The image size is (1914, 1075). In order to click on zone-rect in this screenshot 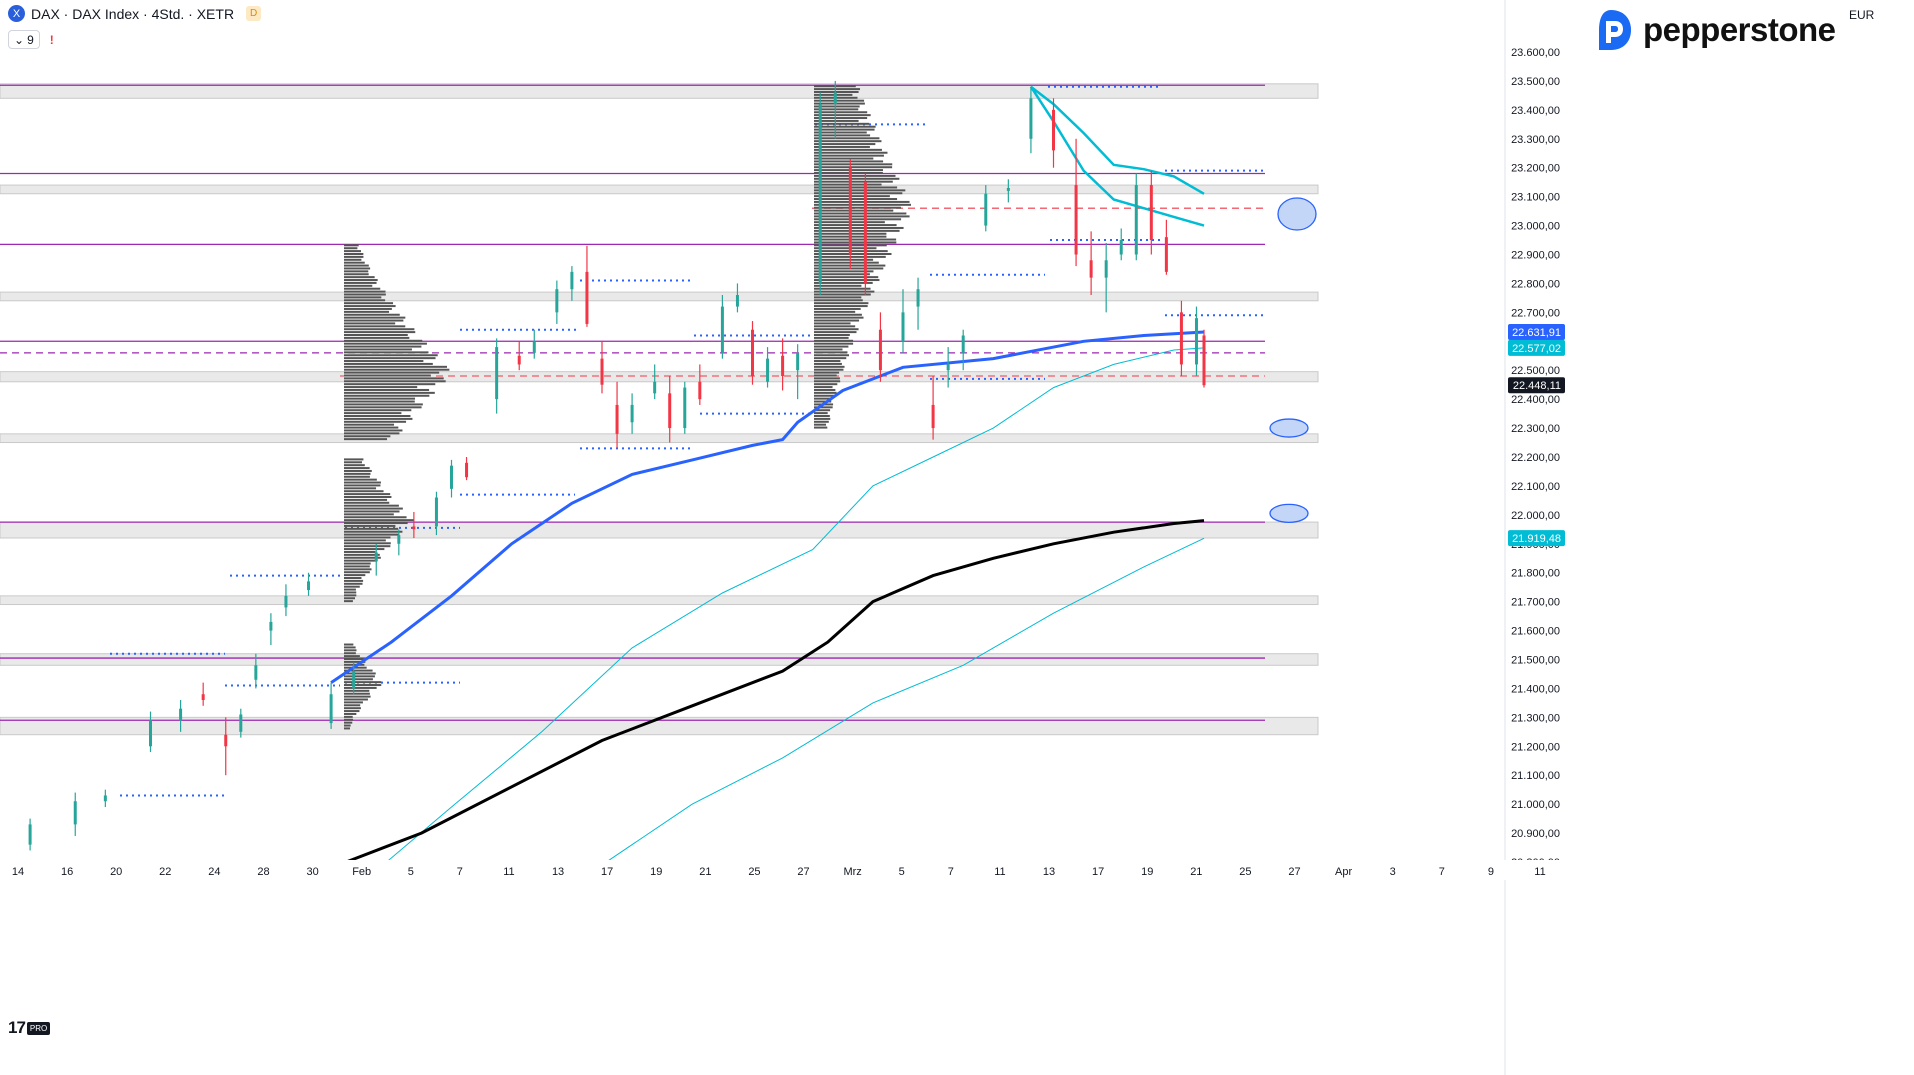, I will do `click(659, 438)`.